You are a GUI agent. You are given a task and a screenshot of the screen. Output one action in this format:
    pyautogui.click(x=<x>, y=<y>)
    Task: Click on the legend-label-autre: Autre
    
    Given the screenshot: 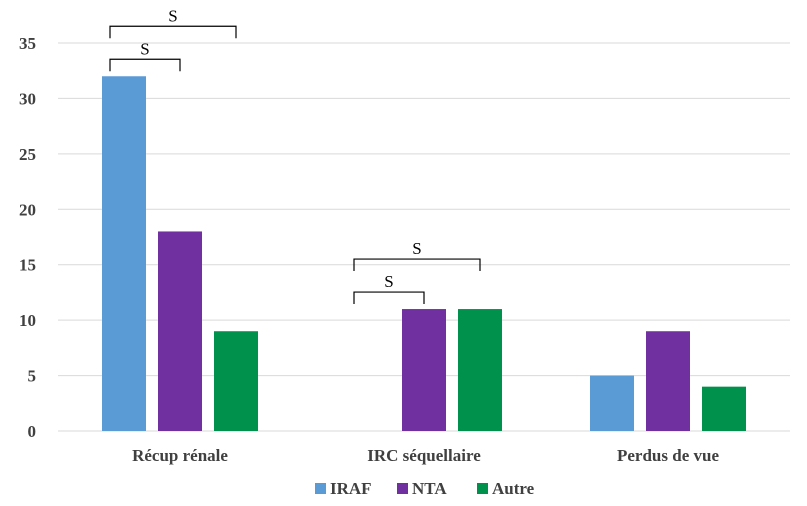 What is the action you would take?
    pyautogui.click(x=513, y=488)
    